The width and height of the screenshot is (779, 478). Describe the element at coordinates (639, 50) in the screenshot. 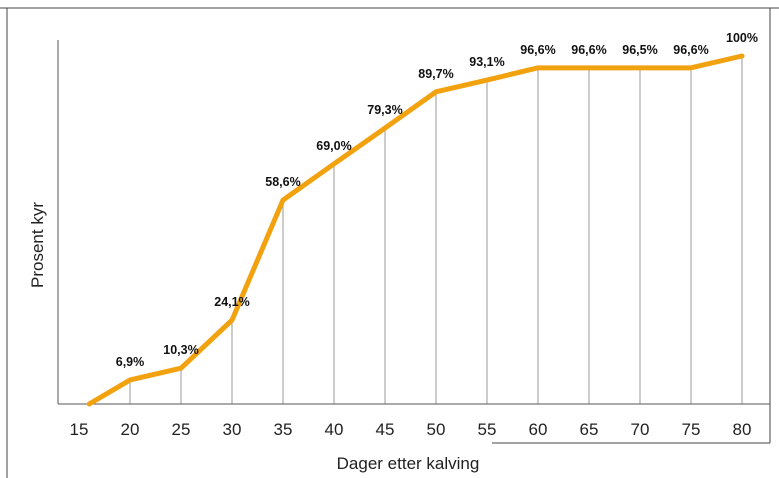

I see `data-label: 96,5%` at that location.